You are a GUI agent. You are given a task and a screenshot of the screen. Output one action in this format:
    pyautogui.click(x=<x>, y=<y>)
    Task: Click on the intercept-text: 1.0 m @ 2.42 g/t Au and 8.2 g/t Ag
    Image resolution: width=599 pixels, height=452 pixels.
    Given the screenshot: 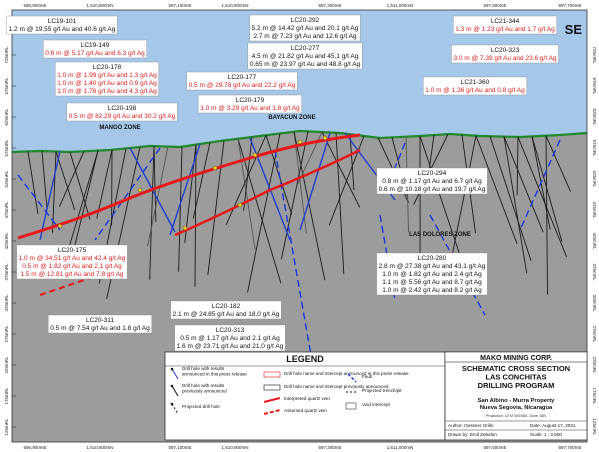 What is the action you would take?
    pyautogui.click(x=432, y=290)
    